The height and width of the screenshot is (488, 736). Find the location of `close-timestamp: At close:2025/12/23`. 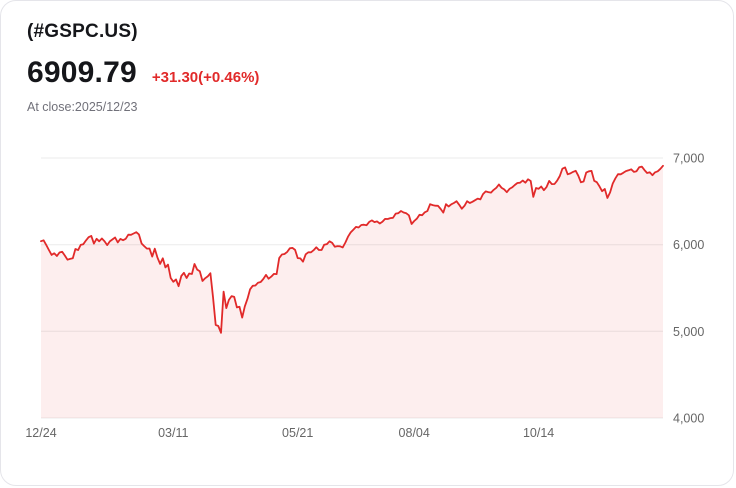

close-timestamp: At close:2025/12/23 is located at coordinates (82, 107).